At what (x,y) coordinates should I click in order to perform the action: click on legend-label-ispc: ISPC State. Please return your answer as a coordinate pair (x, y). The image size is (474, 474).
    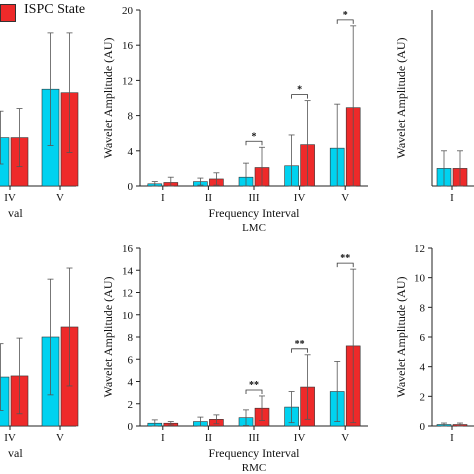
    Looking at the image, I should click on (55, 9).